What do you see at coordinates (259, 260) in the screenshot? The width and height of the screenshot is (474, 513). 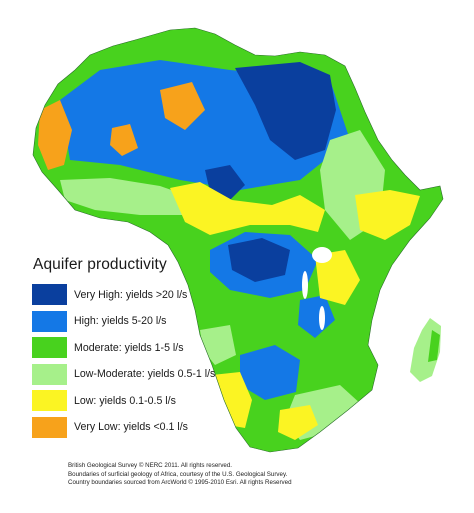 I see `zone-very-high-congo` at bounding box center [259, 260].